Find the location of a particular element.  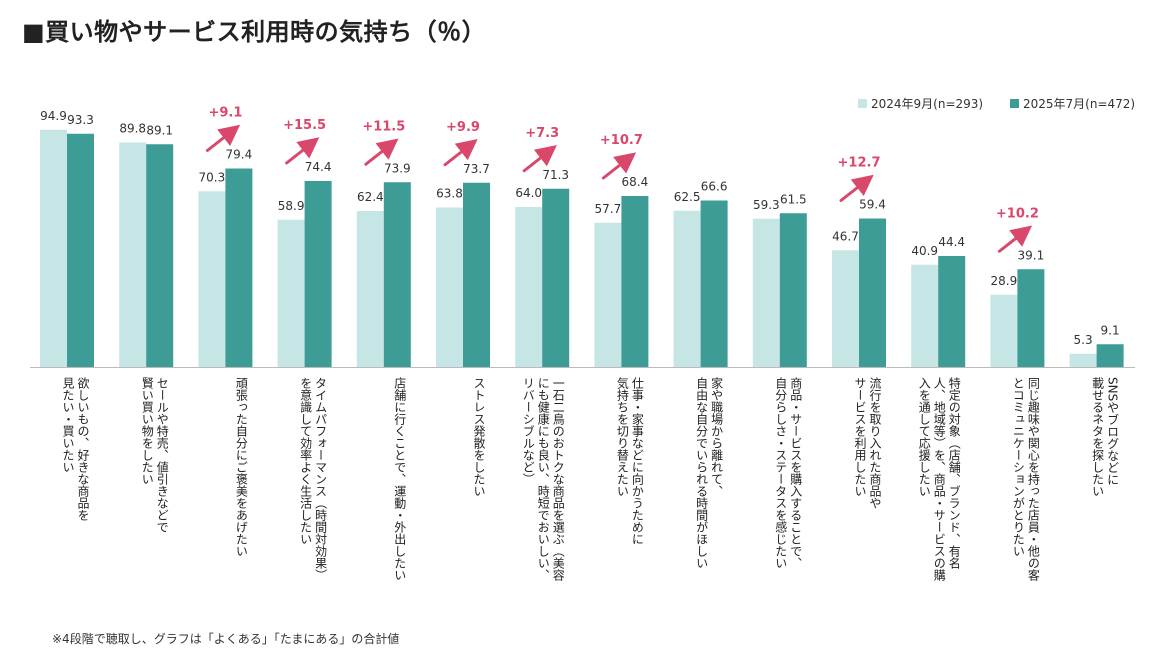

value-label-2025-12: 39.1 is located at coordinates (1031, 255).